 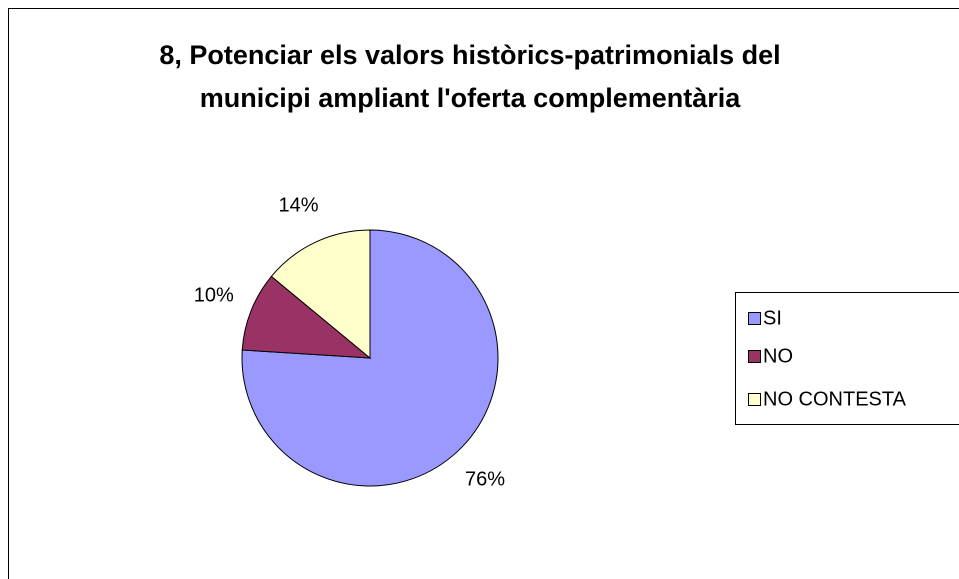 I want to click on data-label: 14%, so click(x=298, y=205).